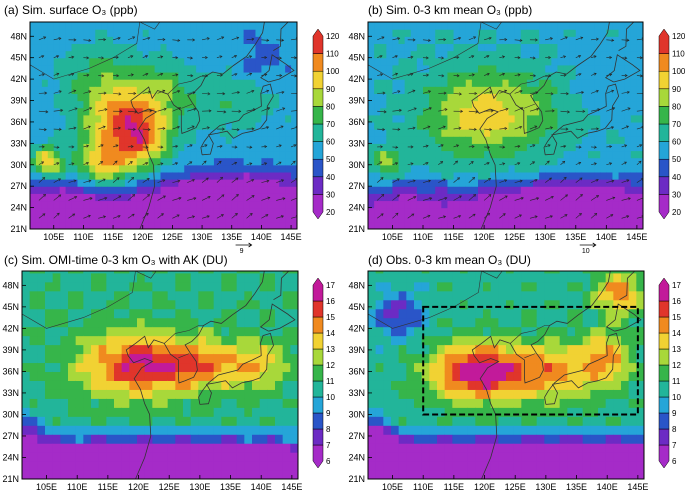  Describe the element at coordinates (328, 445) in the screenshot. I see `colorbar-tick-label: 7` at that location.